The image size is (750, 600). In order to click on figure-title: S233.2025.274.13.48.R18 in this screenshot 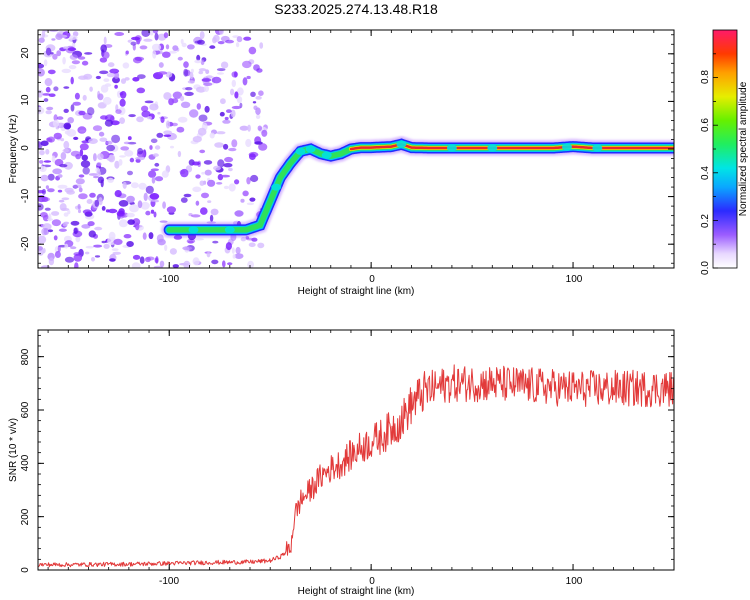, I will do `click(356, 9)`.